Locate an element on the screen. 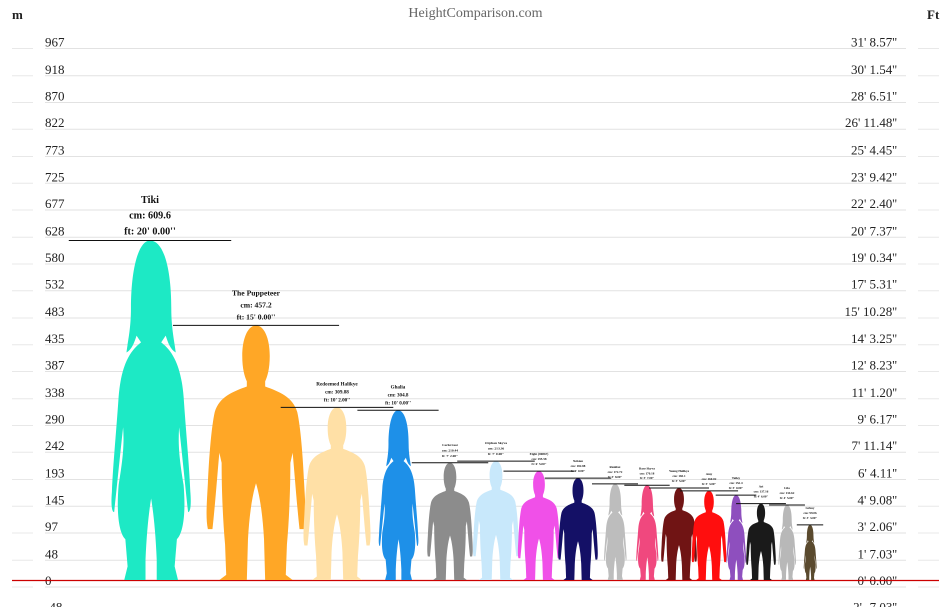  character-figure: ft: 10' 0.00'' cm: 304.8 Ghalia is located at coordinates (398, 482).